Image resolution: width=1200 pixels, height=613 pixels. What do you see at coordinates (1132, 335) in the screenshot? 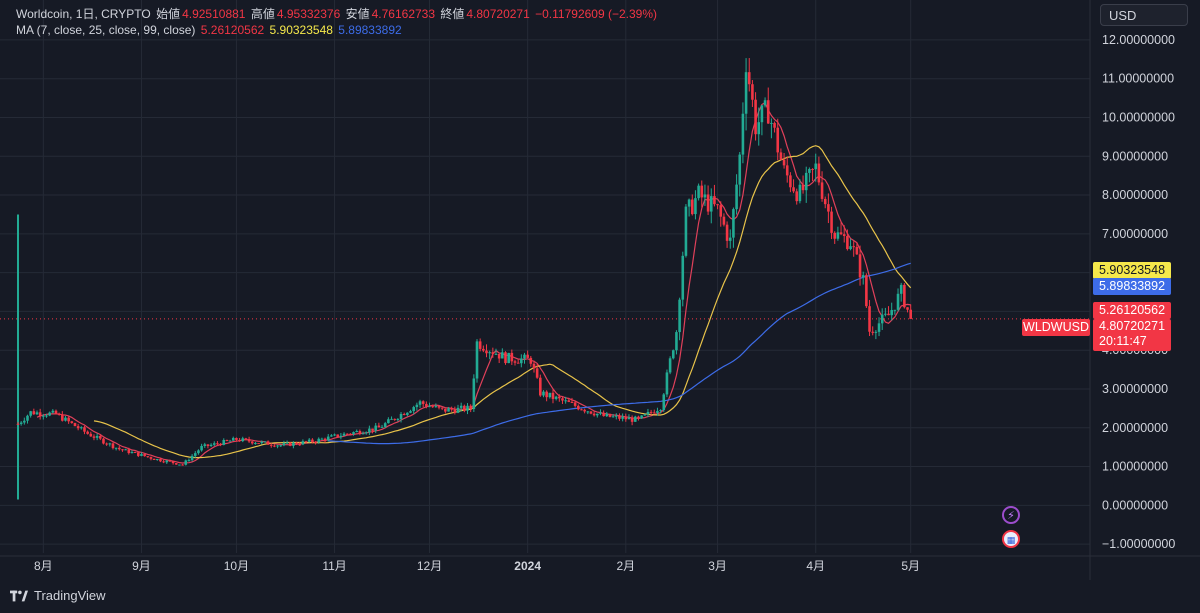
I see `last-price-tag: 4.80720271 20:11:47` at bounding box center [1132, 335].